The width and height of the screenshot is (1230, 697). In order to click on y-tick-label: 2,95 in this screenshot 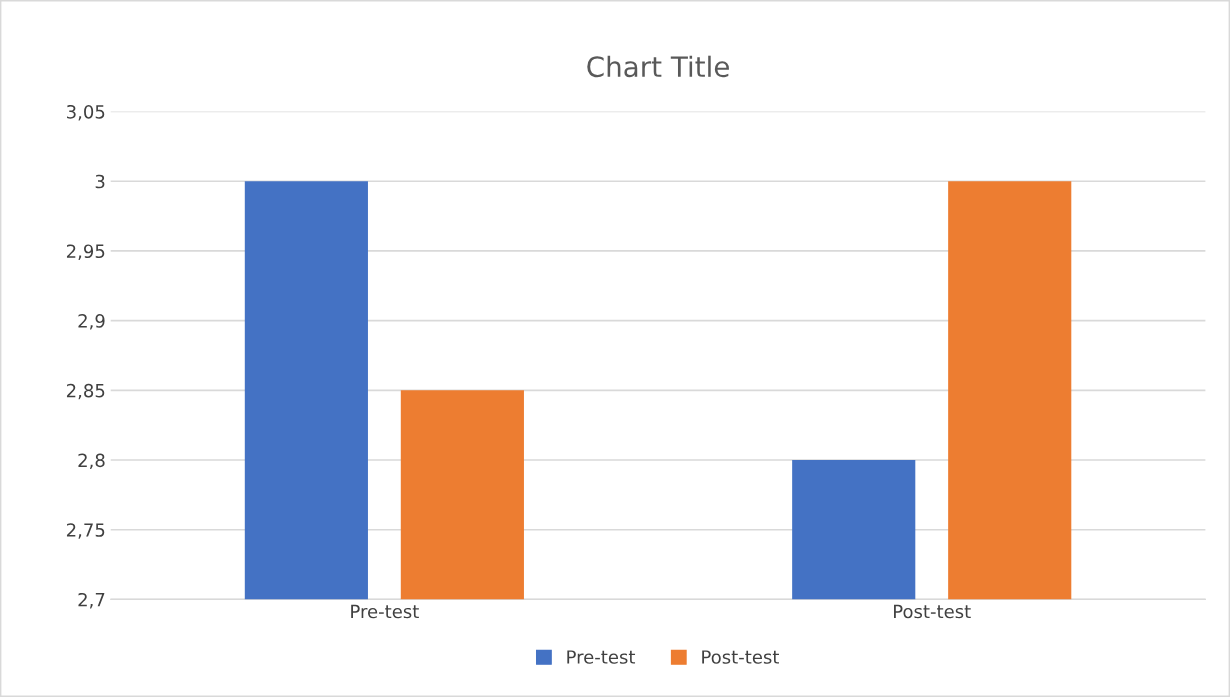, I will do `click(85, 252)`.